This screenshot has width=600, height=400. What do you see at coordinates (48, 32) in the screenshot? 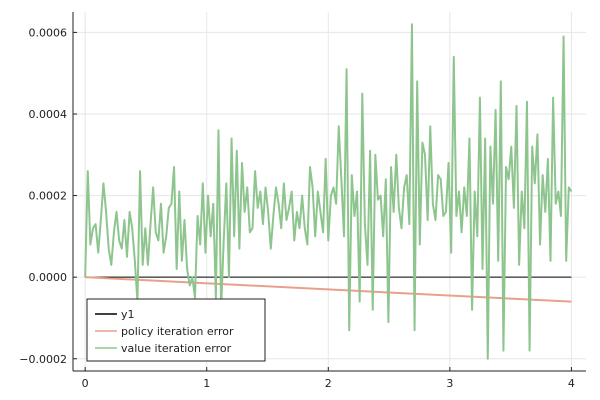
I see `y-tick-label: 0.0006` at bounding box center [48, 32].